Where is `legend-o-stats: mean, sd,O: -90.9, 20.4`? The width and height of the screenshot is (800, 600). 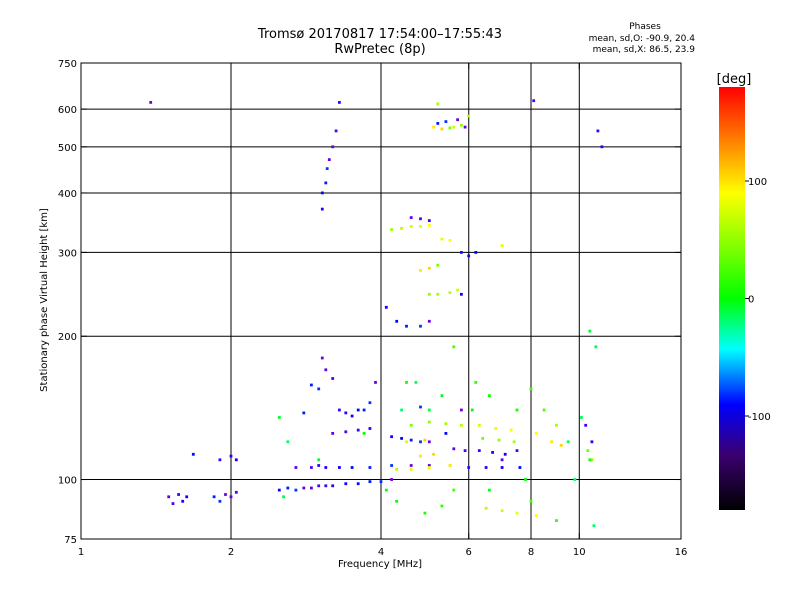 legend-o-stats: mean, sd,O: -90.9, 20.4 is located at coordinates (642, 39).